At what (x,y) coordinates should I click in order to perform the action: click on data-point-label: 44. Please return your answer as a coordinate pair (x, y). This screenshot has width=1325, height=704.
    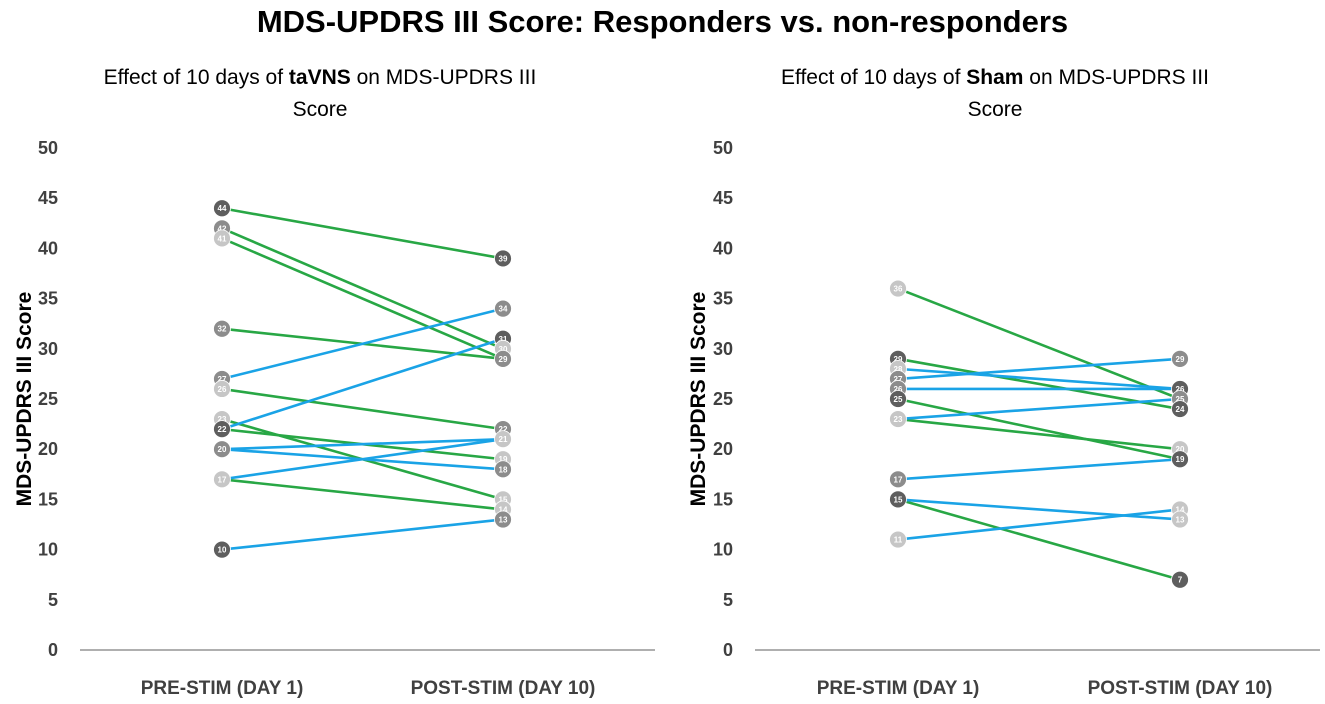
    Looking at the image, I should click on (222, 208).